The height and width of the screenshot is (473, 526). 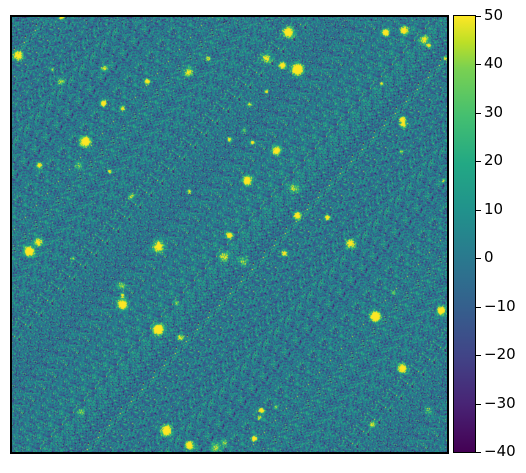 What do you see at coordinates (500, 402) in the screenshot?
I see `colorbar-tick-label: −30` at bounding box center [500, 402].